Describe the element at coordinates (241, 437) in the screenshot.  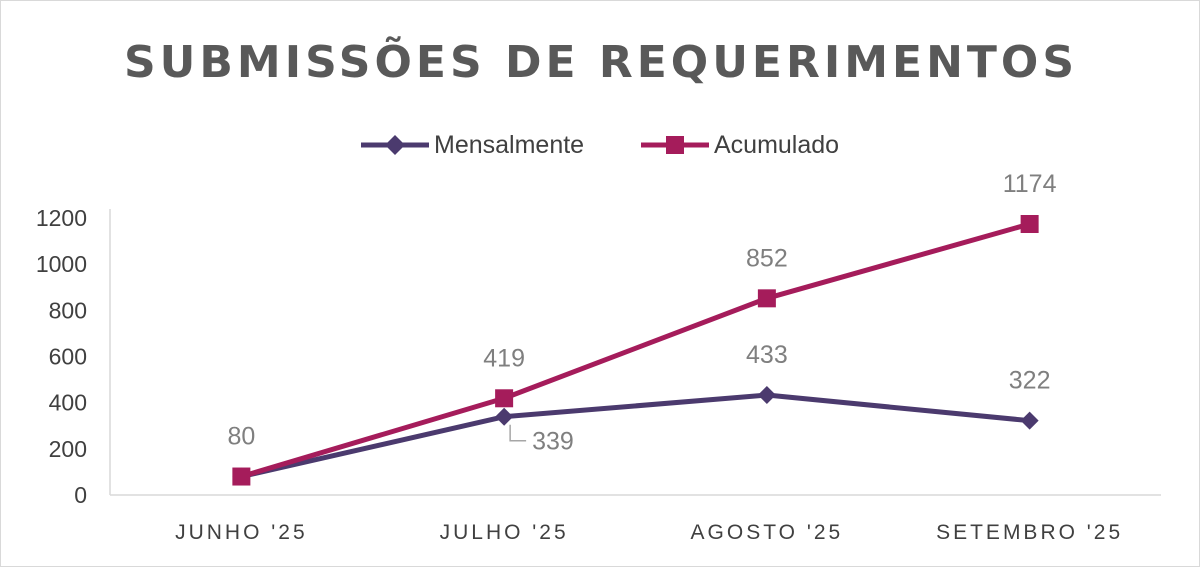
I see `data-label-acumulado: 80` at that location.